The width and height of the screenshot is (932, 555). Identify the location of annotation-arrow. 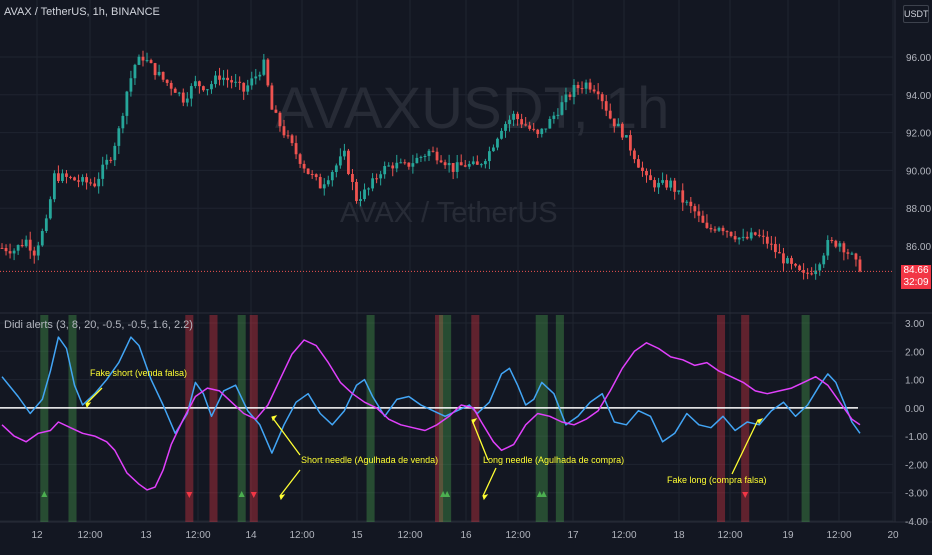
(286, 436).